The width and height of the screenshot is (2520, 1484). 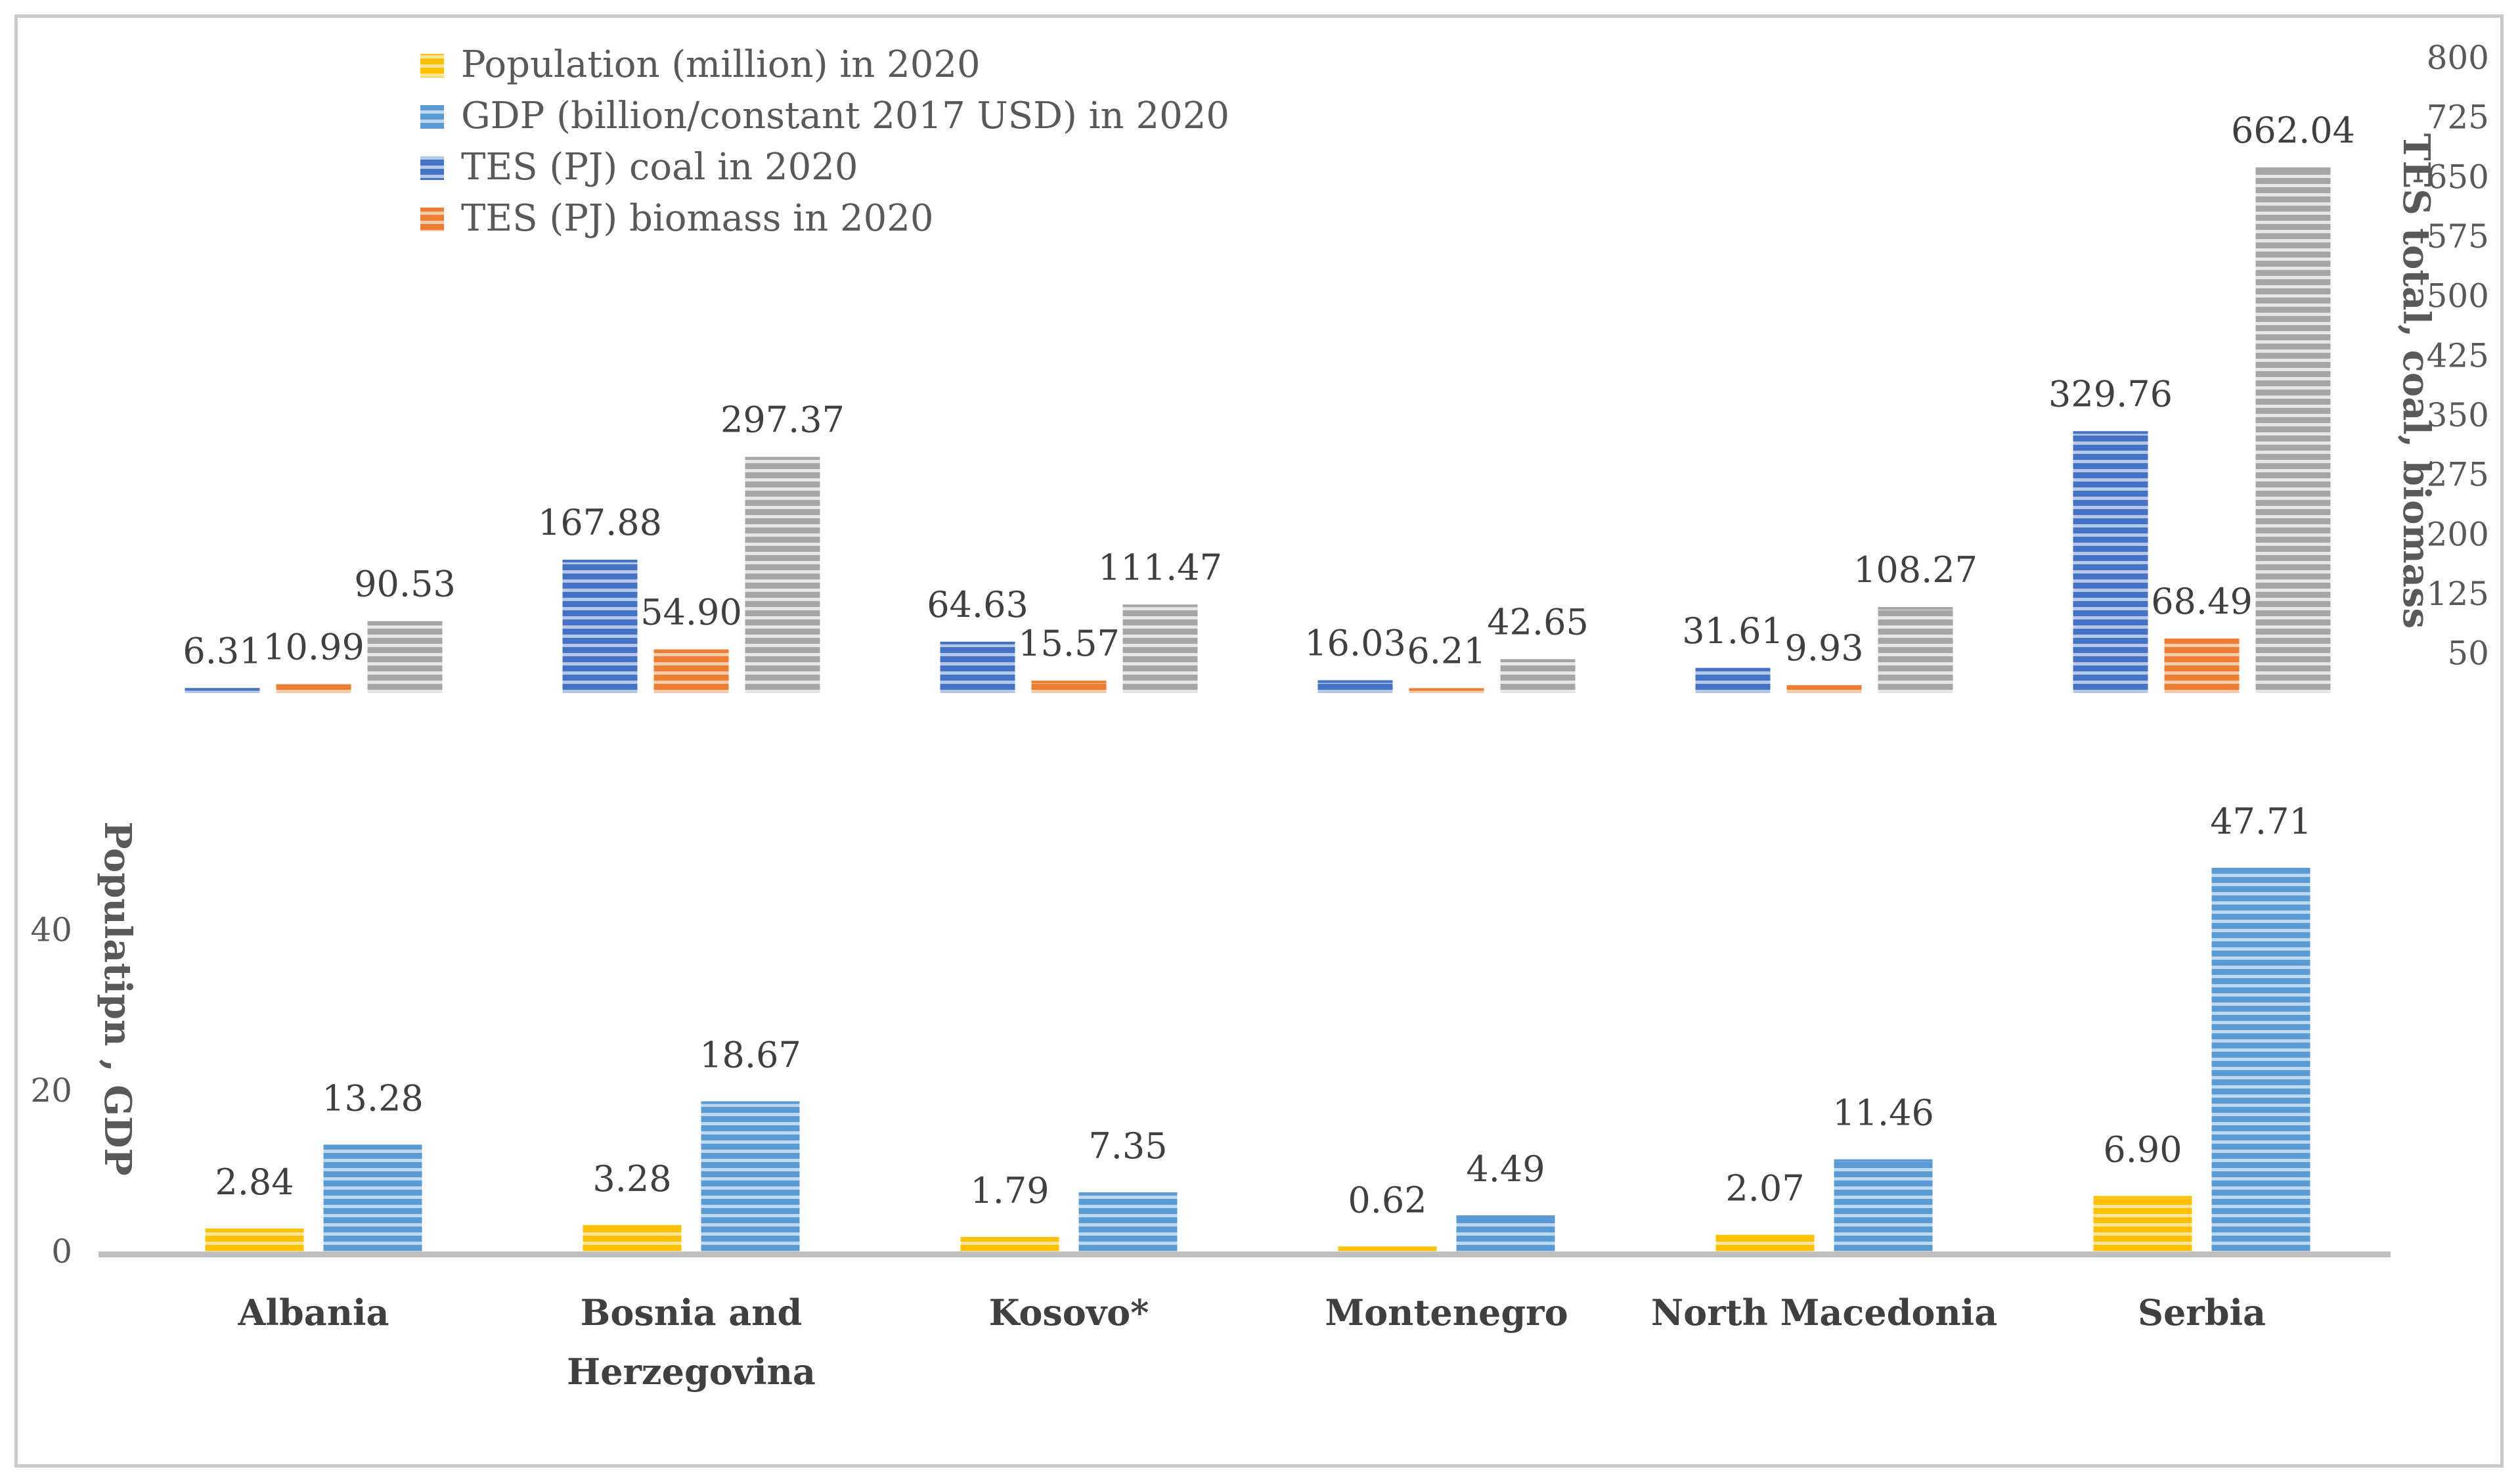 What do you see at coordinates (1915, 570) in the screenshot?
I see `data-label-total-4: 108.27` at bounding box center [1915, 570].